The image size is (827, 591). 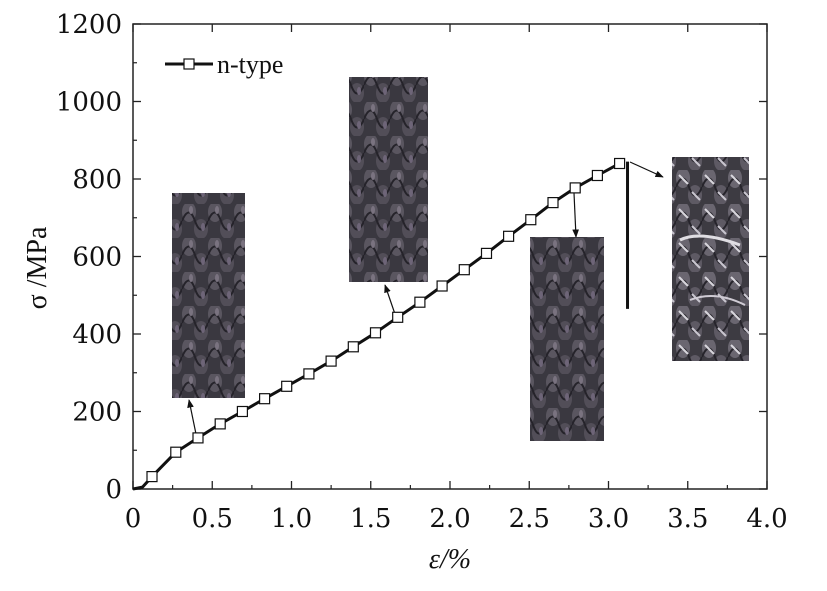 What do you see at coordinates (450, 559) in the screenshot?
I see `x-axis-label: ε/%` at bounding box center [450, 559].